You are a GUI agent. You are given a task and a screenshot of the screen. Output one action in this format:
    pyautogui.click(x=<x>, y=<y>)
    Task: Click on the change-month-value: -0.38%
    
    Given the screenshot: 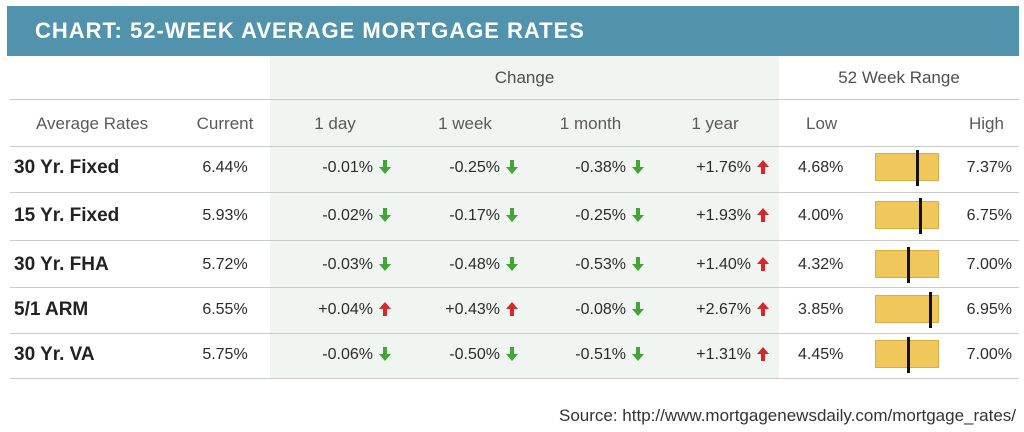 What is the action you would take?
    pyautogui.click(x=600, y=167)
    